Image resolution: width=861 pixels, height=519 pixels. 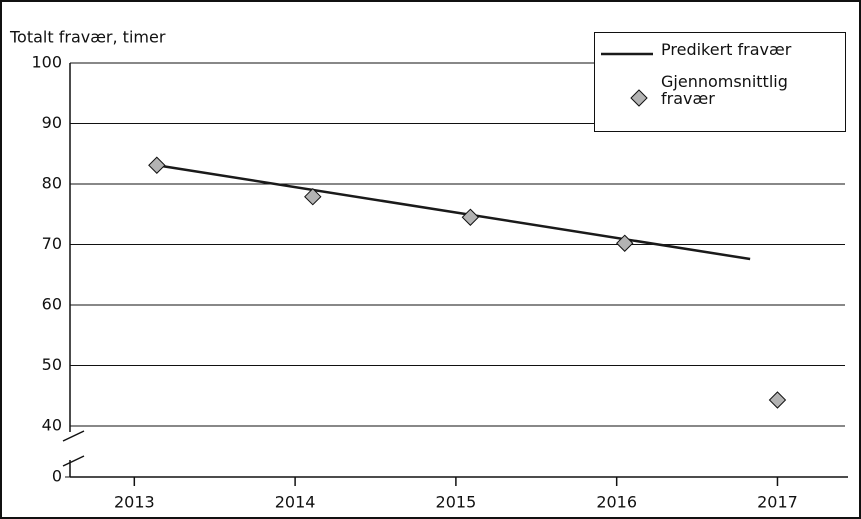 What do you see at coordinates (46, 62) in the screenshot?
I see `y-tick-label: 100` at bounding box center [46, 62].